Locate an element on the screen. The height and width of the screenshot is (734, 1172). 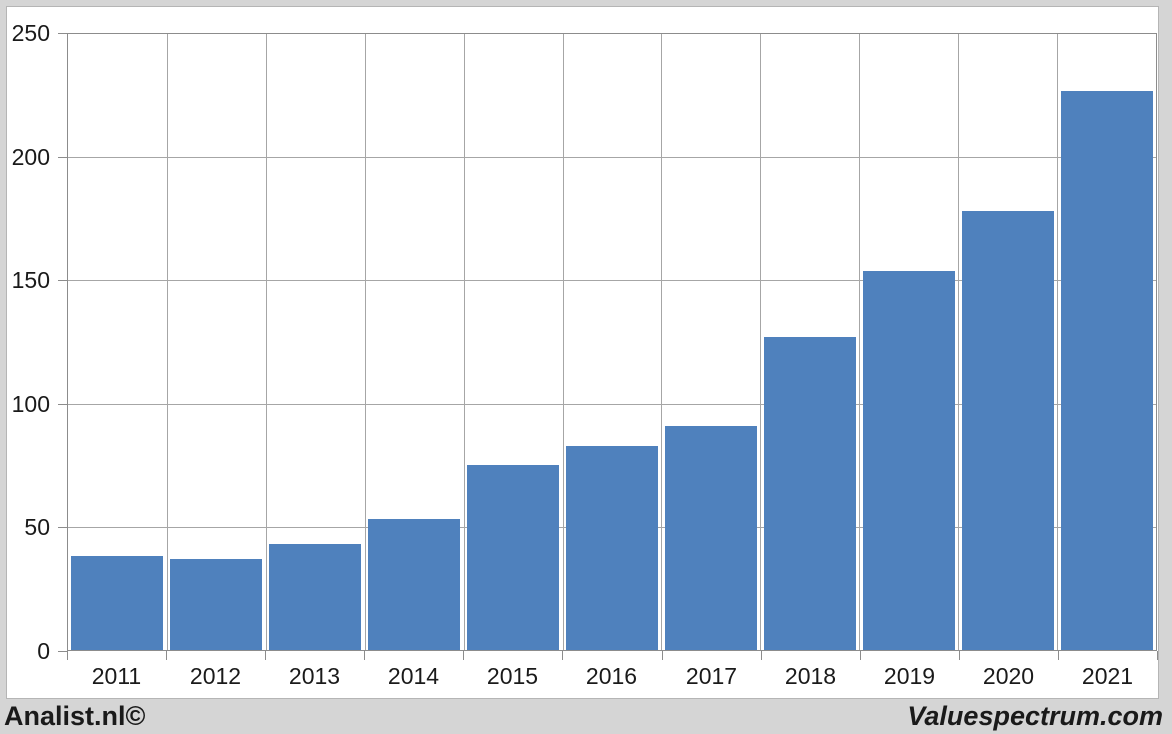
x-tick-label-2012: 2012 is located at coordinates (215, 676).